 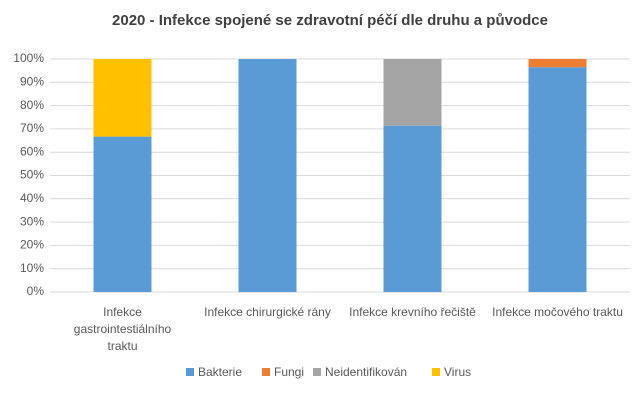 What do you see at coordinates (289, 372) in the screenshot?
I see `legend-label: Fungi` at bounding box center [289, 372].